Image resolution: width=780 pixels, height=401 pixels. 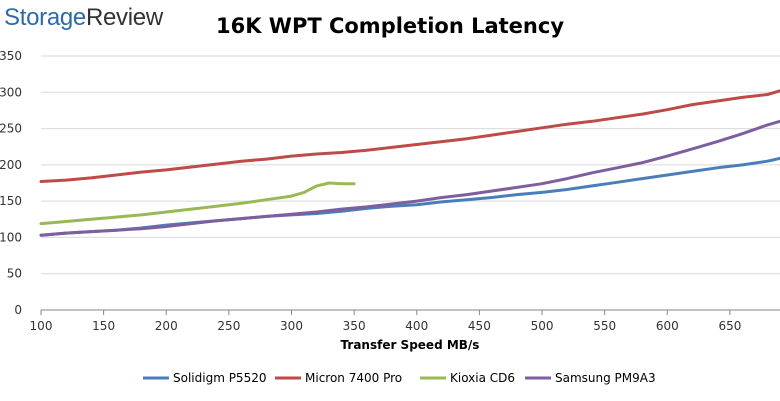 What do you see at coordinates (219, 378) in the screenshot?
I see `legend-entry-0: Solidigm P5520` at bounding box center [219, 378].